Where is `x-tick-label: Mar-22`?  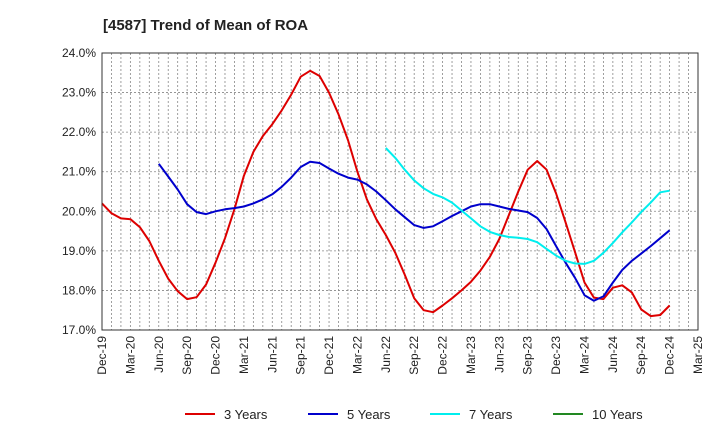
x-tick-label: Mar-22 is located at coordinates (357, 355).